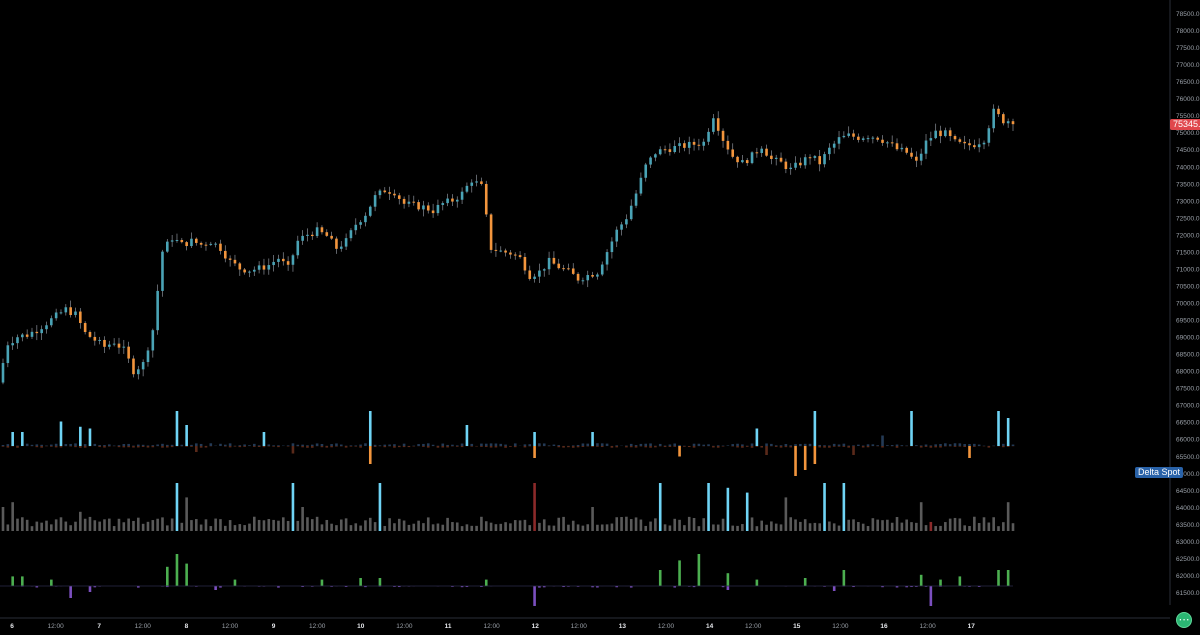 Image resolution: width=1200 pixels, height=635 pixels. What do you see at coordinates (1188, 542) in the screenshot?
I see `price-tick-label: 63000.0` at bounding box center [1188, 542].